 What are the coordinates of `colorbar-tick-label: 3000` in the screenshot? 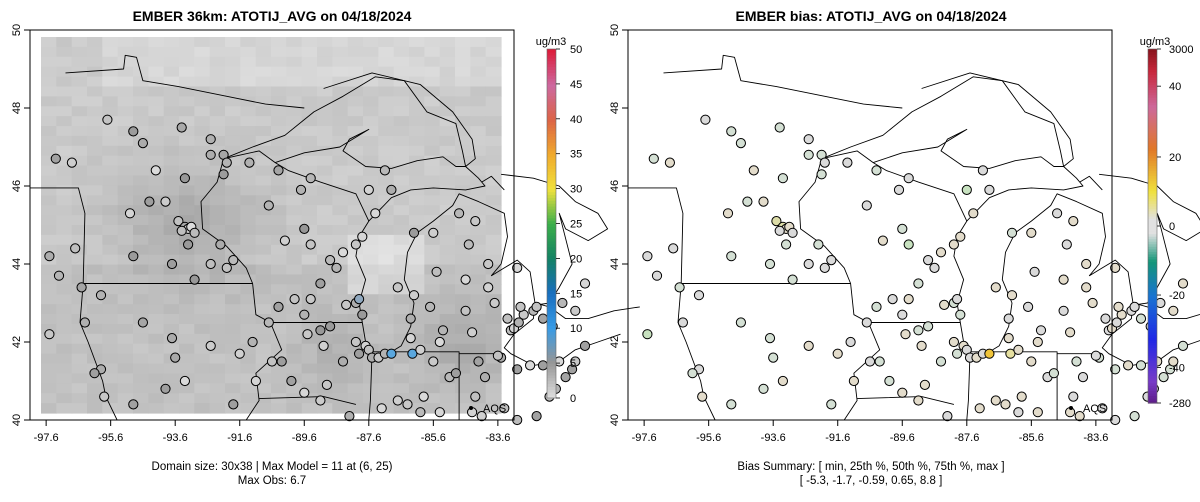 It's located at (1181, 50).